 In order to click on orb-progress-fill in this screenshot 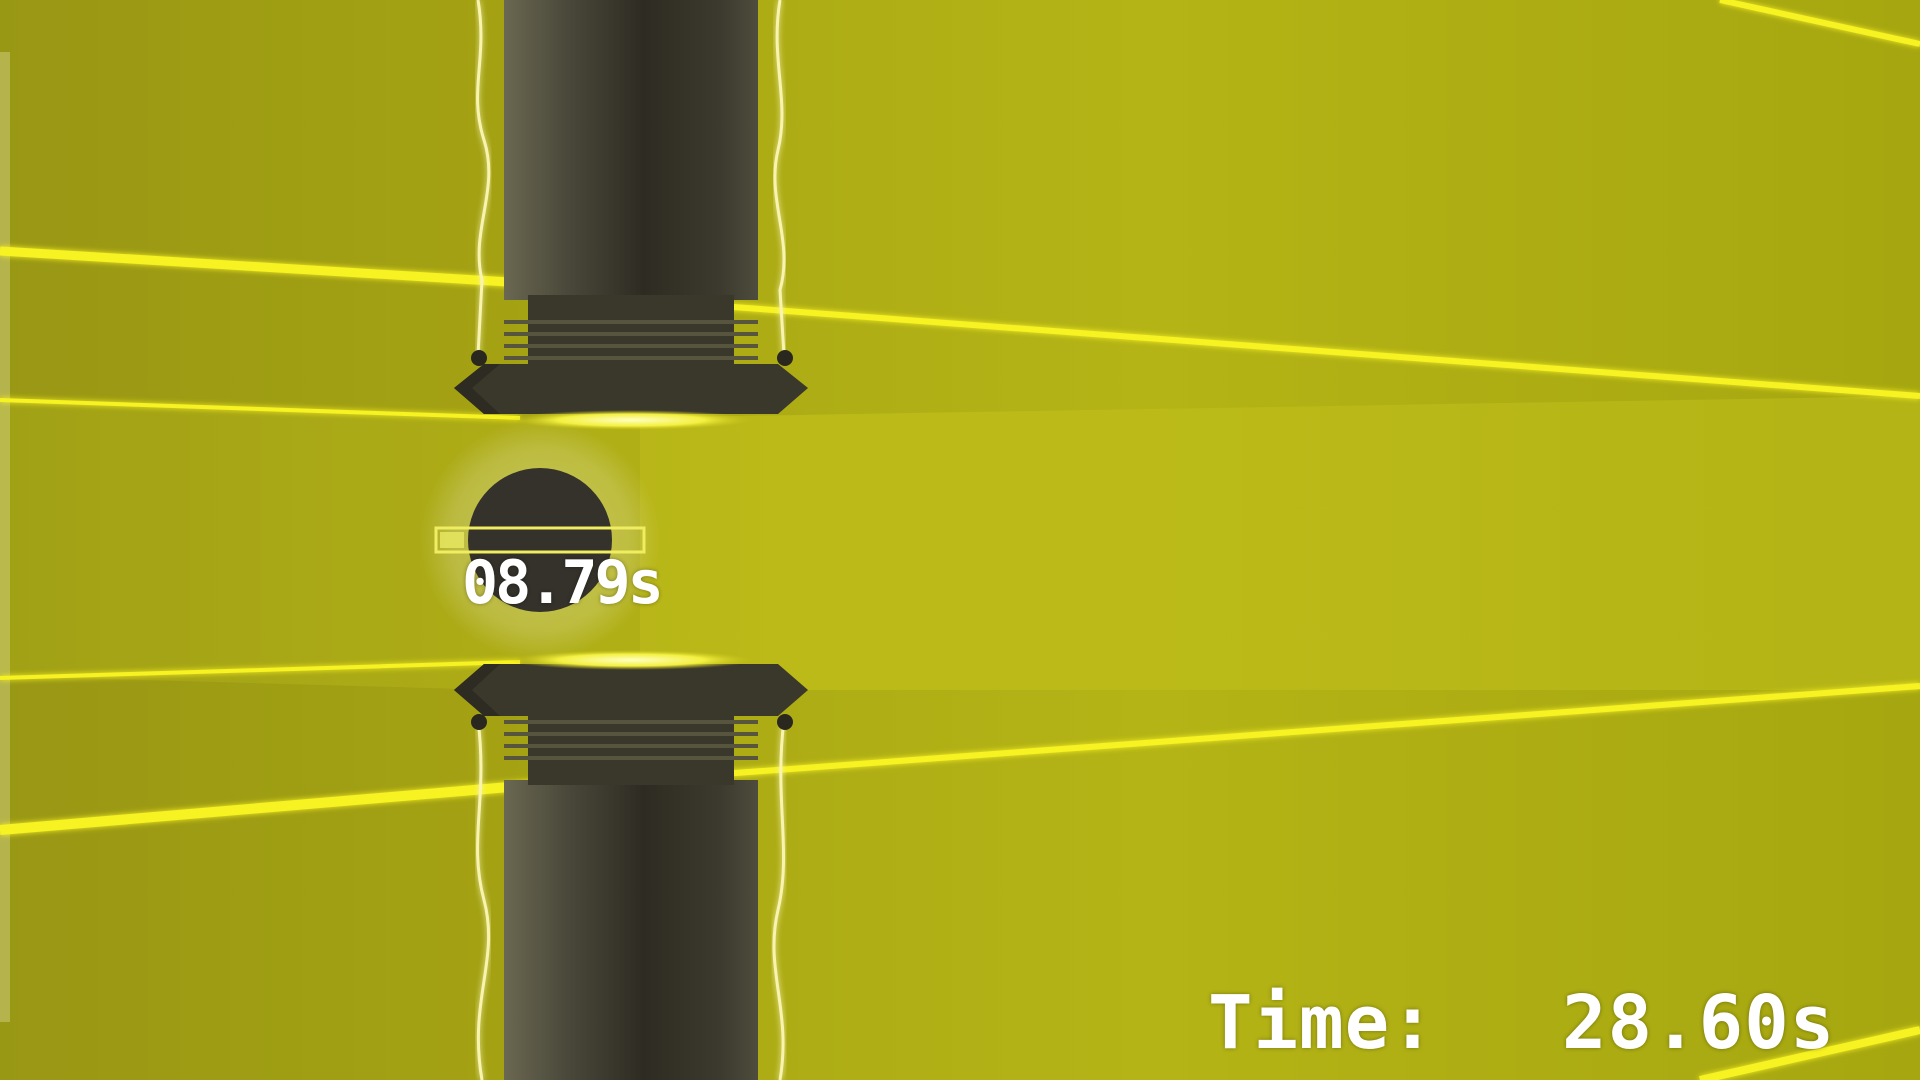, I will do `click(452, 540)`.